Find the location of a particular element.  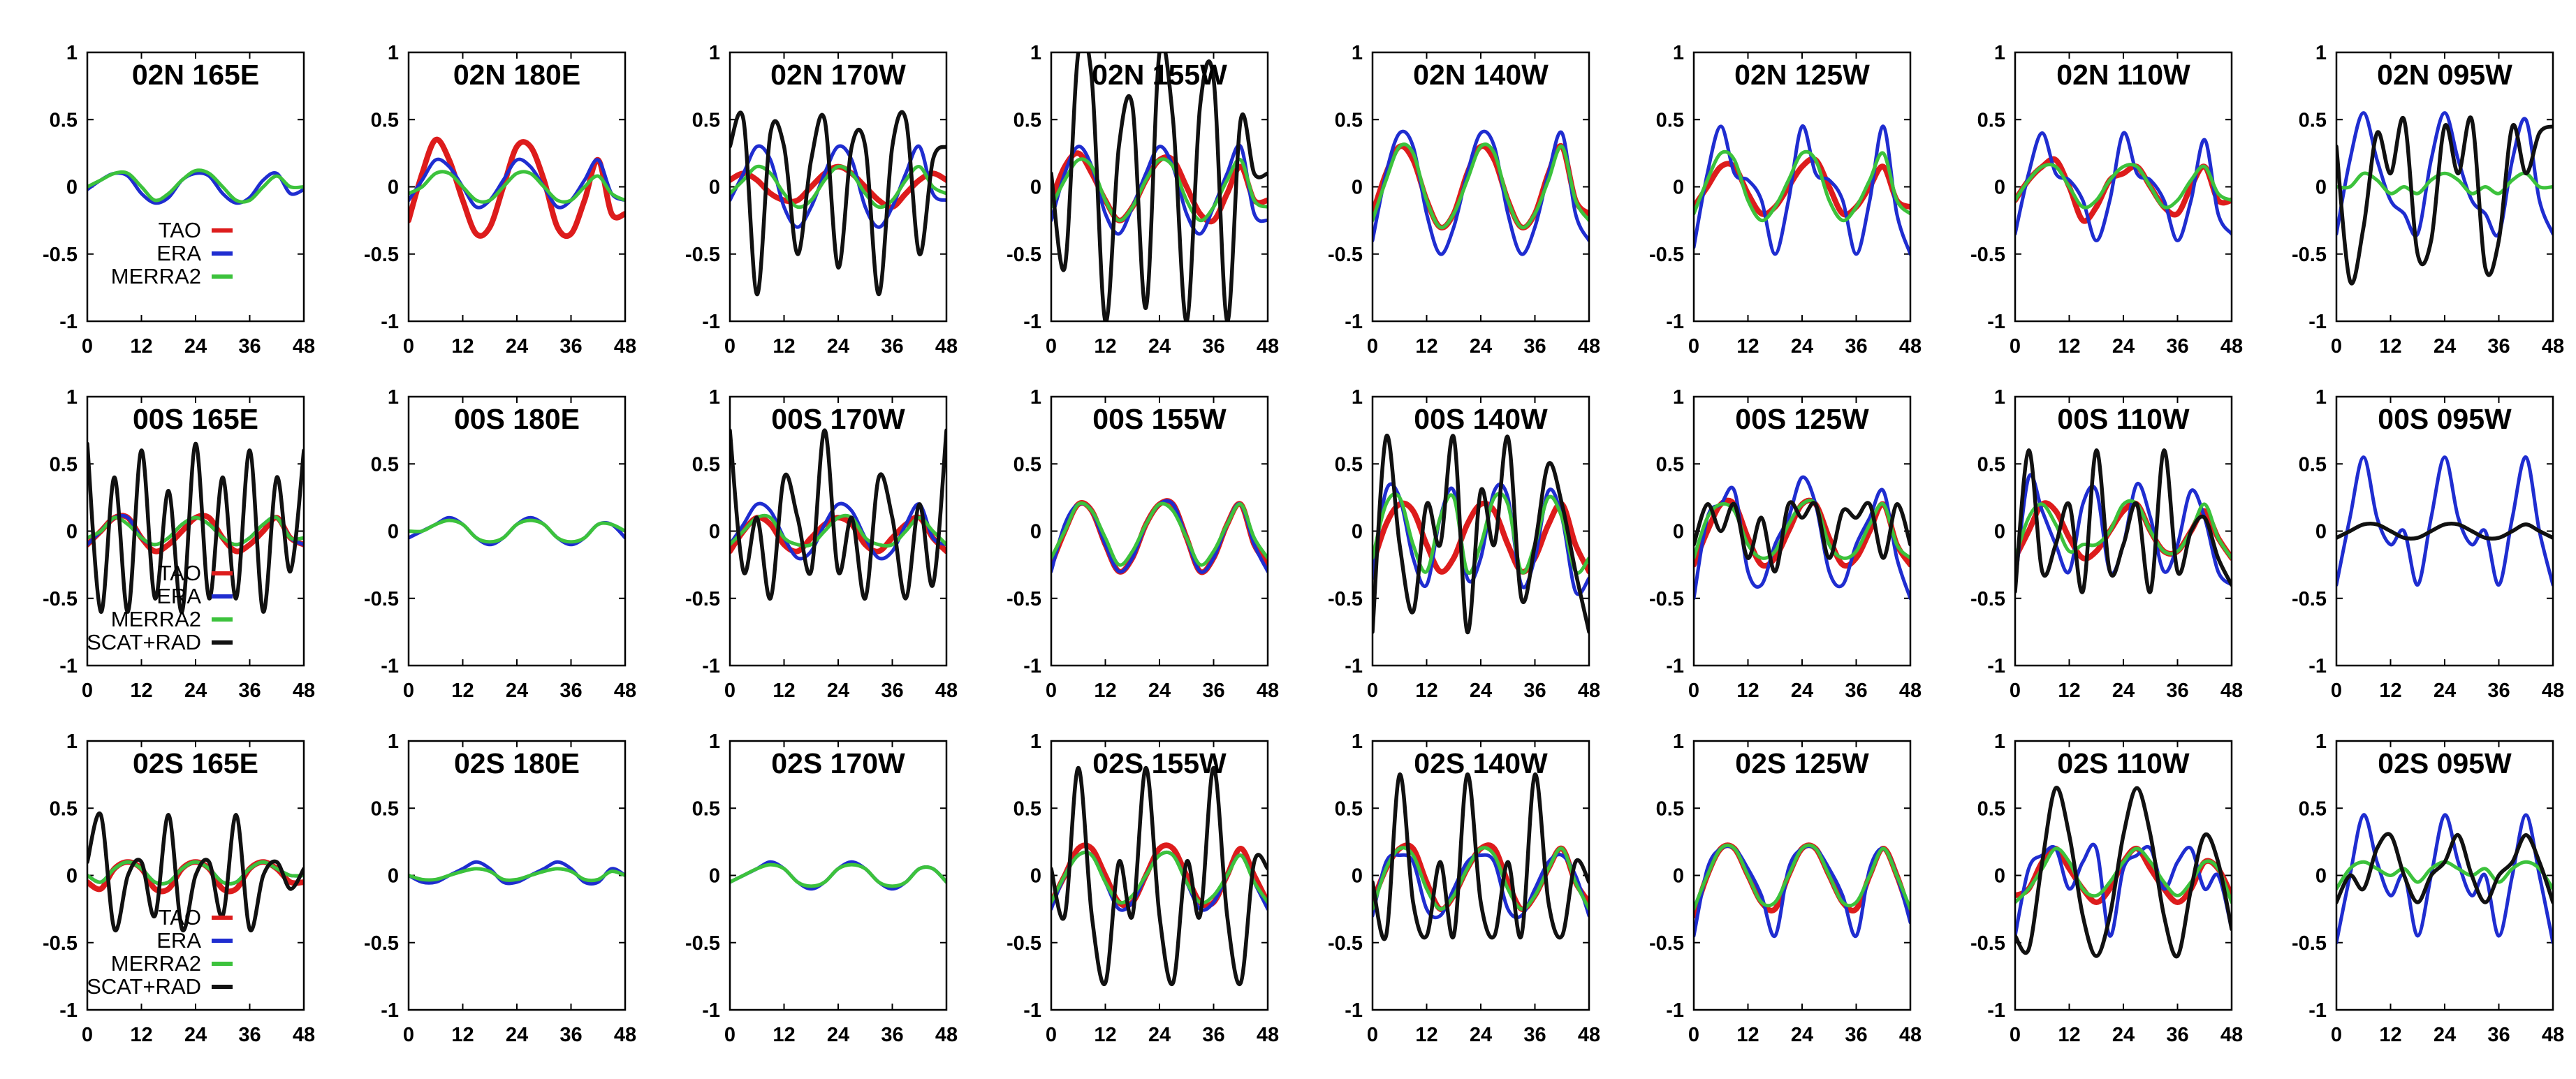

panel-02n-155w: -1 -0.5 0 0.5 1 0 12 24 36 48 02N 155W is located at coordinates (1143, 200).